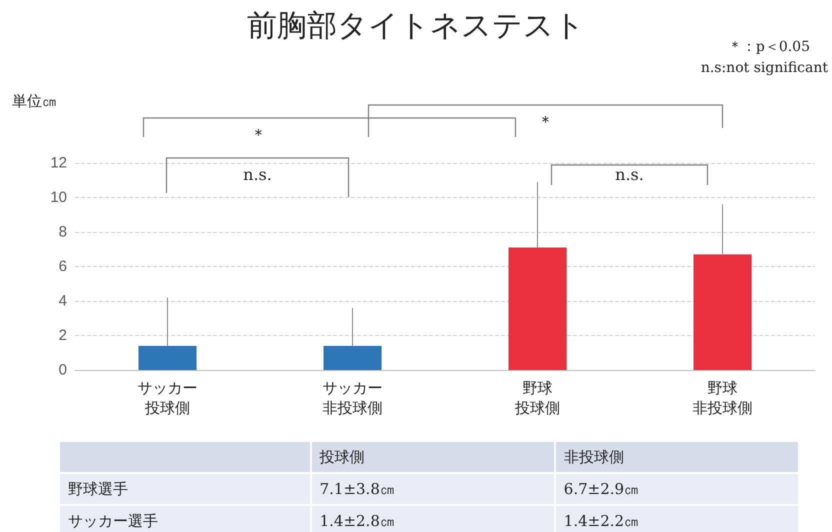 Image resolution: width=832 pixels, height=532 pixels. What do you see at coordinates (352, 398) in the screenshot?
I see `x-tick-label: サッカー非投球側` at bounding box center [352, 398].